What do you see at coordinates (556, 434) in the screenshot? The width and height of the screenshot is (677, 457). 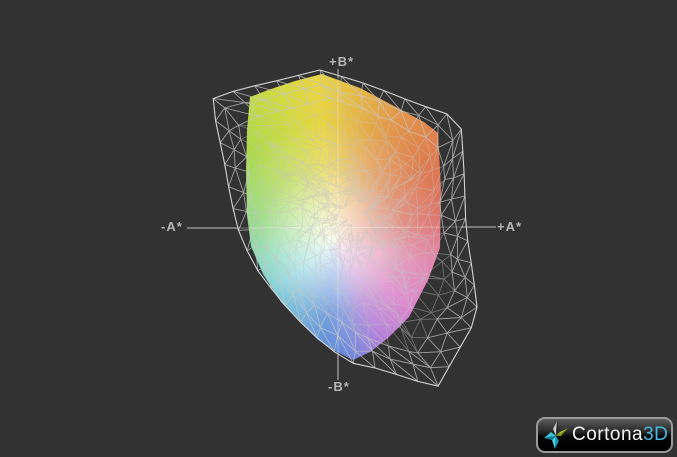 I see `pinwheel-star-icon` at bounding box center [556, 434].